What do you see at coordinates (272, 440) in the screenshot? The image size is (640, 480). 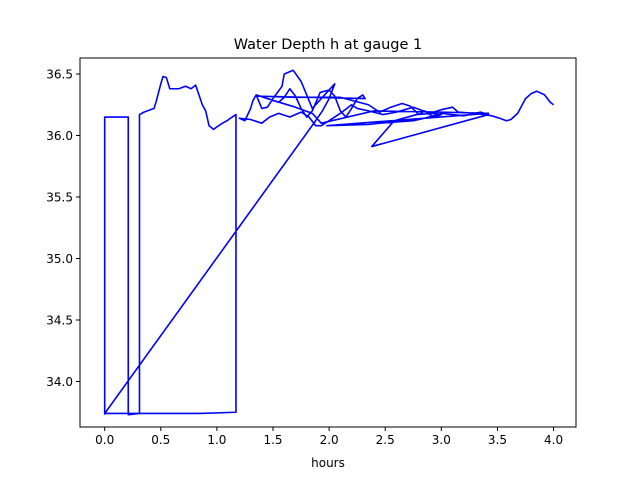 I see `x-tick-label: 1.5` at bounding box center [272, 440].